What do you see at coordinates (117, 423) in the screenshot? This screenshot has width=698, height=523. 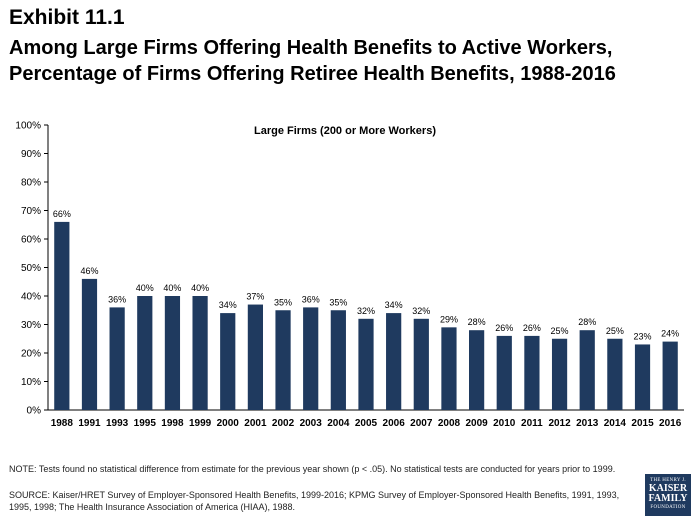 I see `x-tick-label: 1993` at bounding box center [117, 423].